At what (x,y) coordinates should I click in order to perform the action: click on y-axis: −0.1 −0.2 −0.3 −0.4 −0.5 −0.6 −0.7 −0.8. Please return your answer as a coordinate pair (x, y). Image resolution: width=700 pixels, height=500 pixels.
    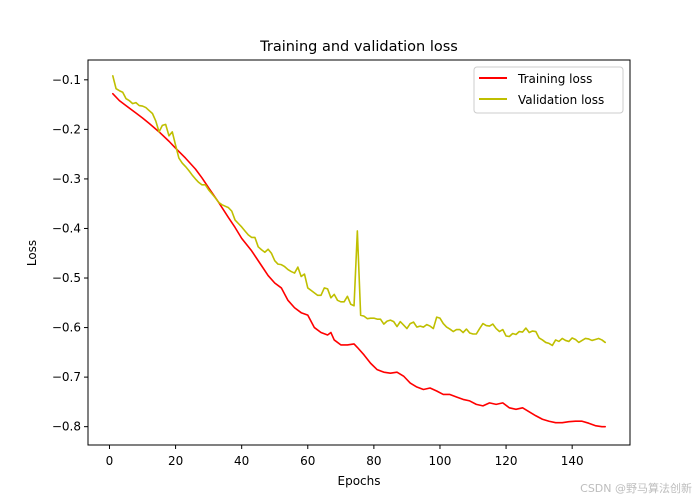
    Looking at the image, I should click on (70, 253).